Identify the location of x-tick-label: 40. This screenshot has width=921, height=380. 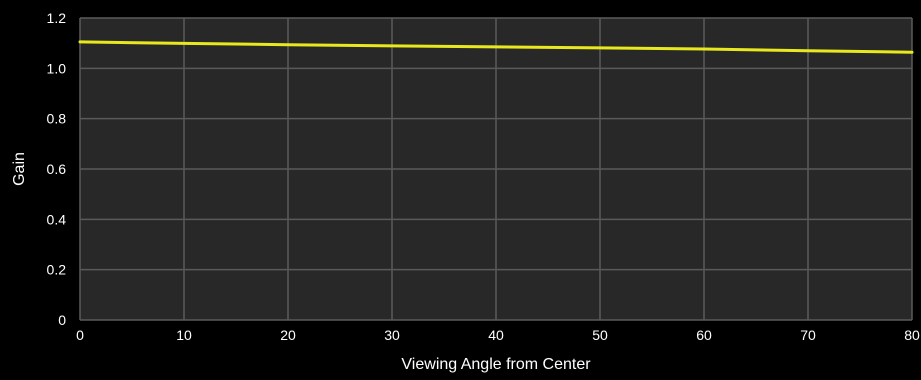
(496, 335).